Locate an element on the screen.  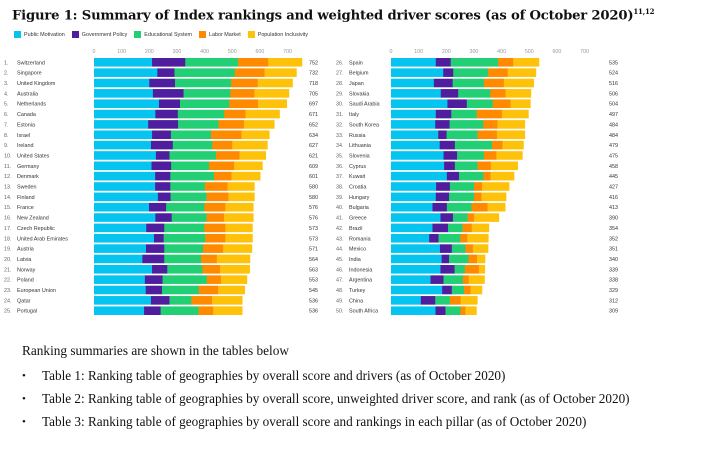
legend-swatch-population-inclusivity is located at coordinates (251, 34).